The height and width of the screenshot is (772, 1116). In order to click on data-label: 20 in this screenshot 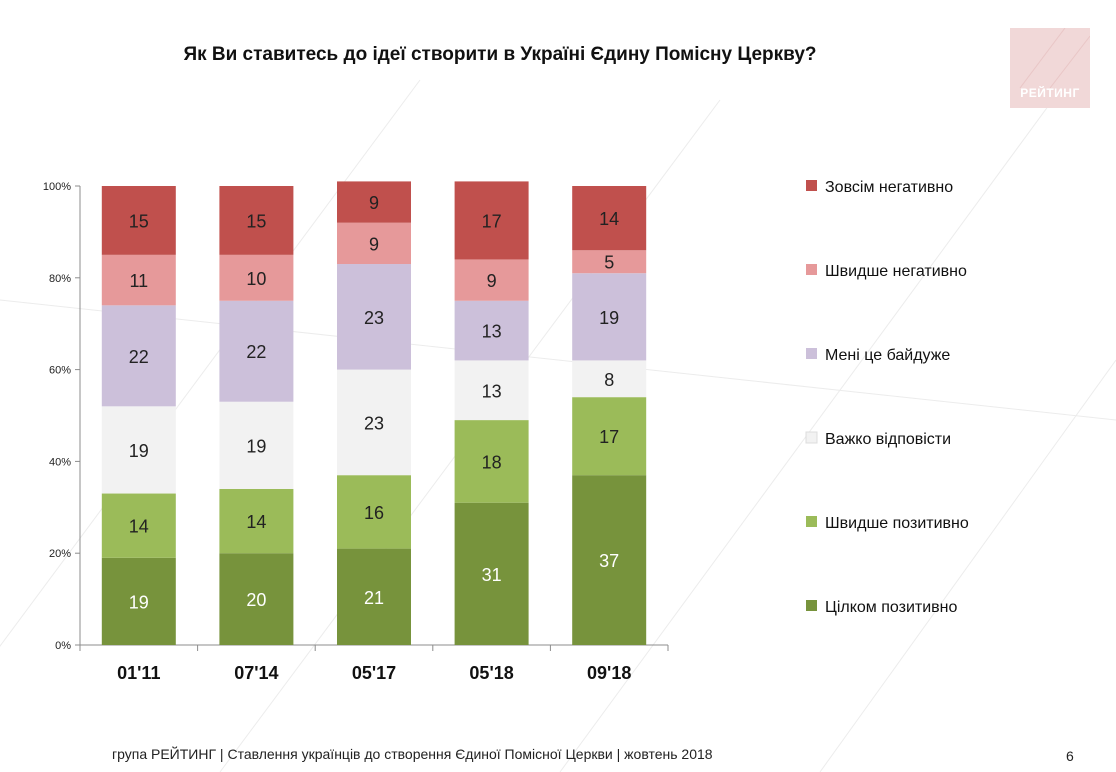, I will do `click(256, 600)`.